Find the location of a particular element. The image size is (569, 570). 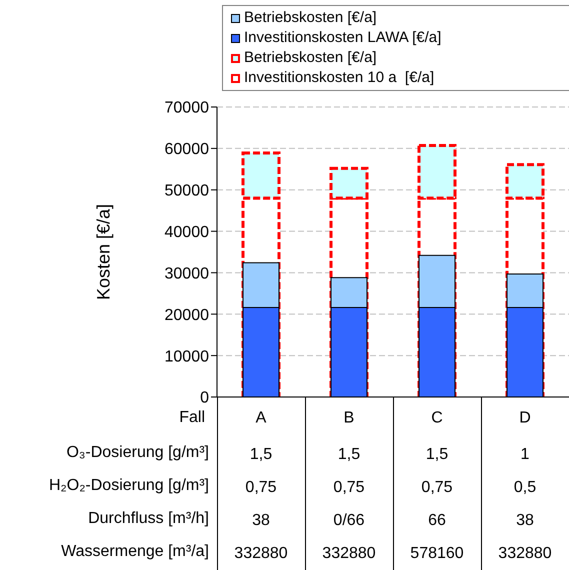

x-tick-label: D is located at coordinates (525, 417).